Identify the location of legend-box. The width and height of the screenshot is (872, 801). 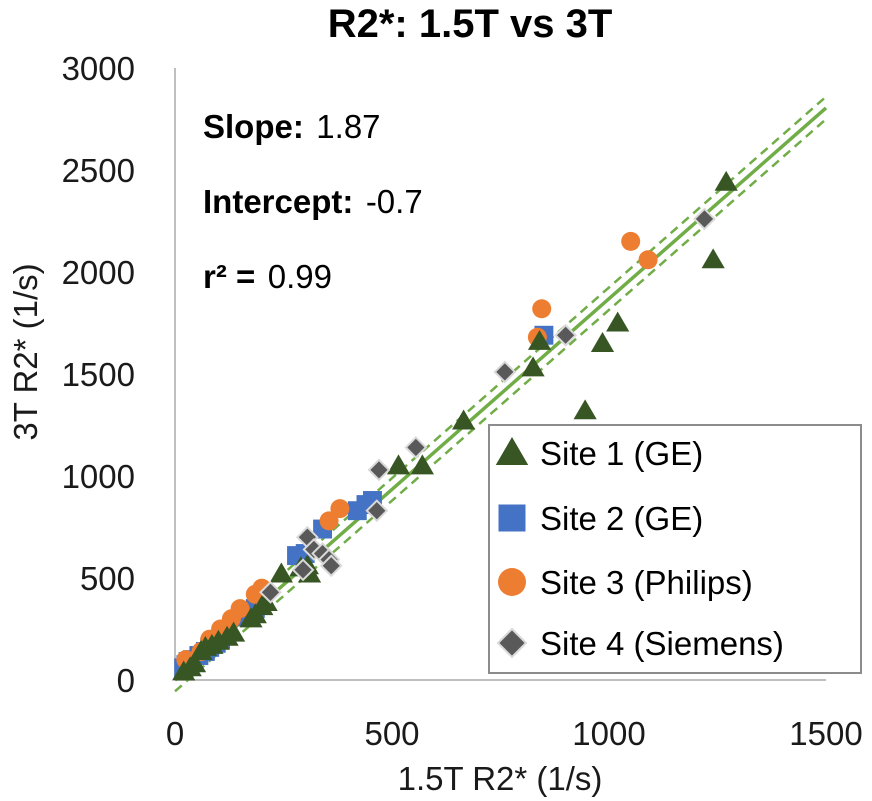
(675, 549).